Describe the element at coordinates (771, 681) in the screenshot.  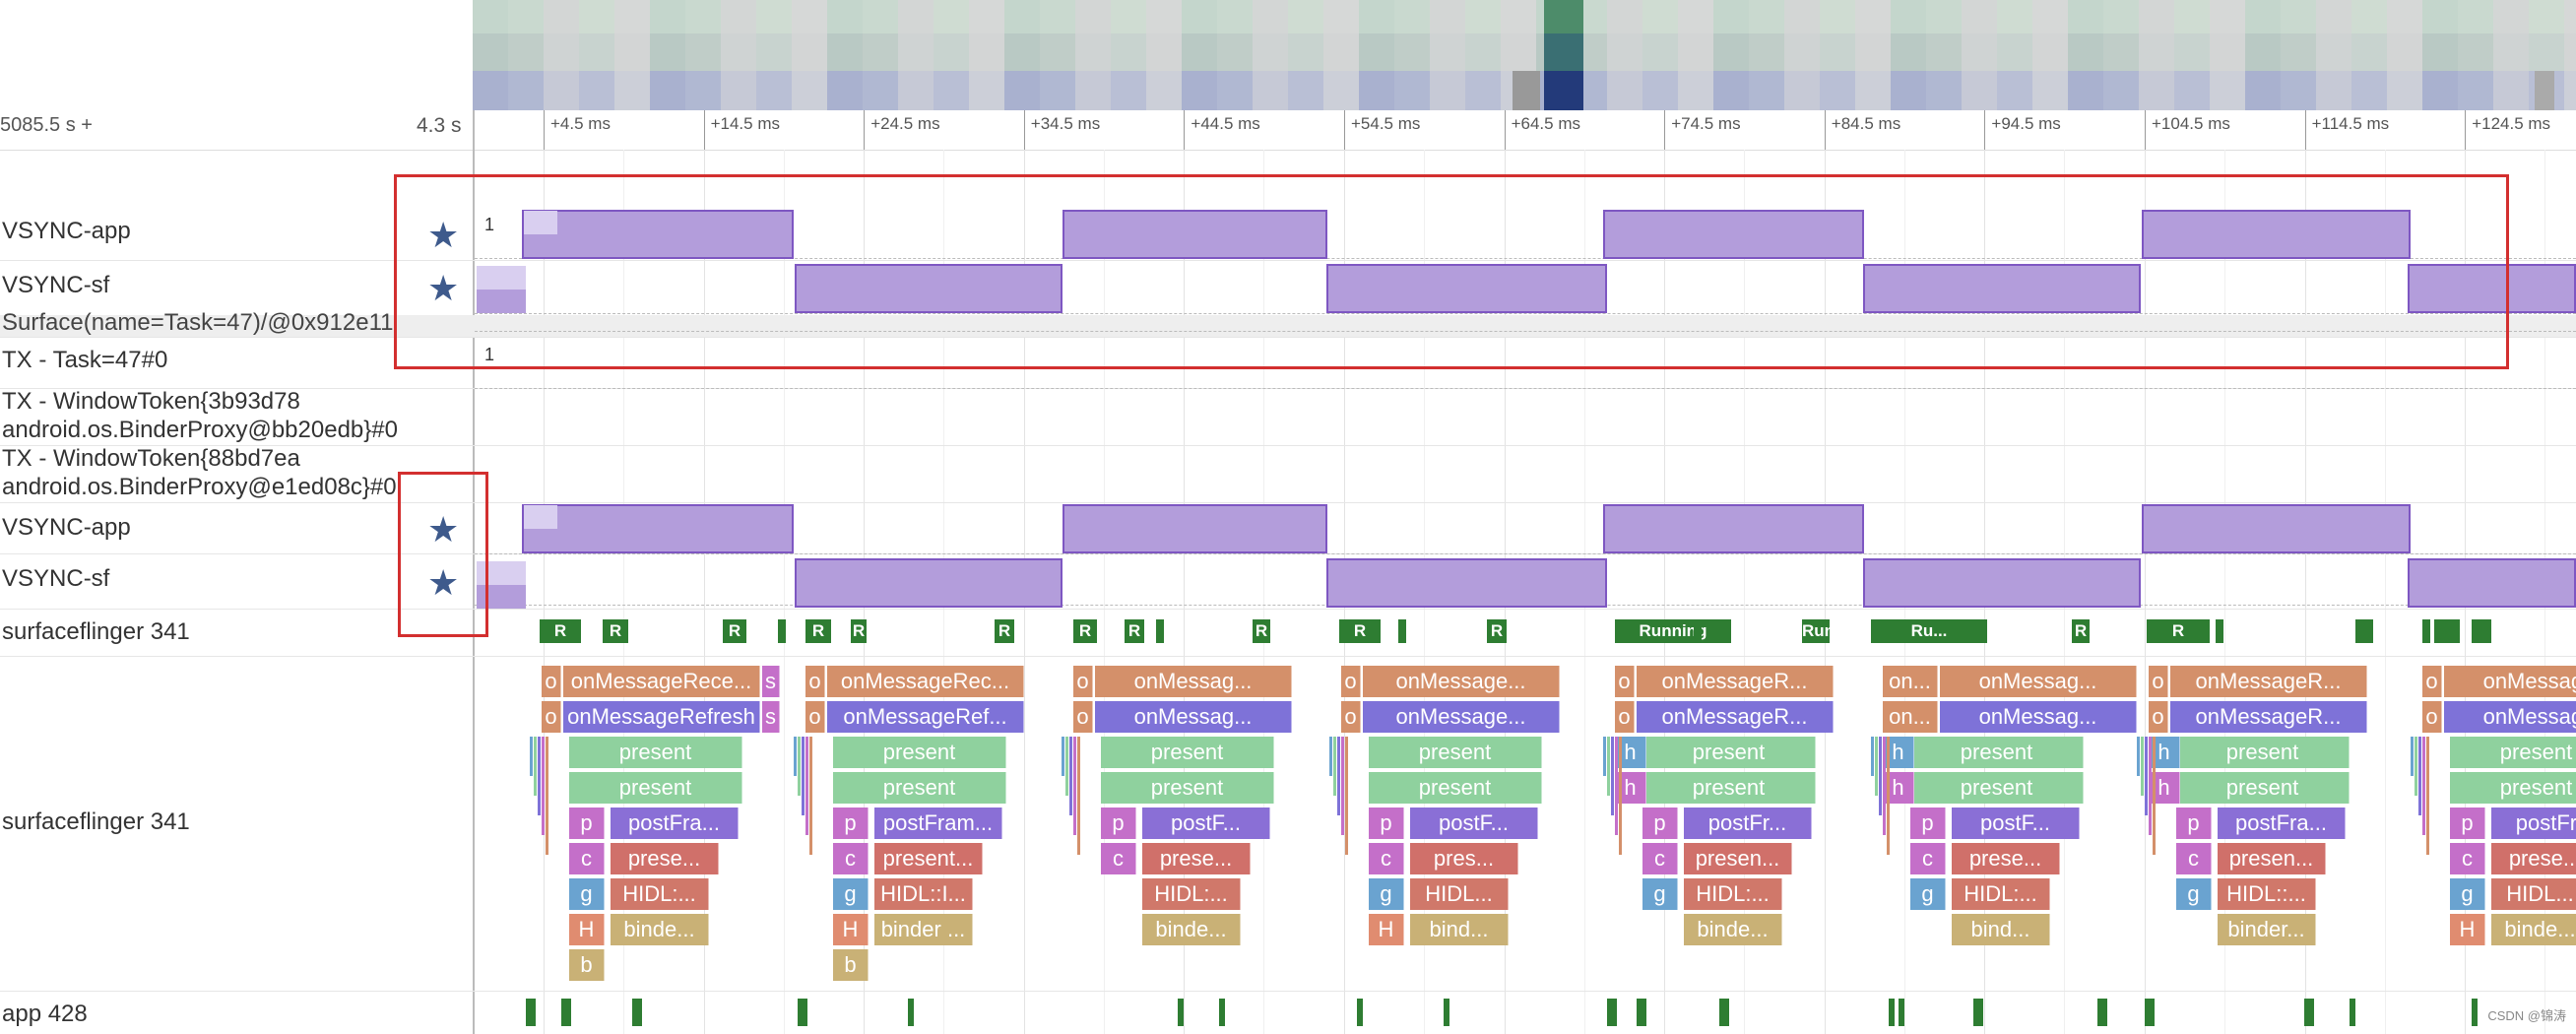
I see `slice-small: s` at that location.